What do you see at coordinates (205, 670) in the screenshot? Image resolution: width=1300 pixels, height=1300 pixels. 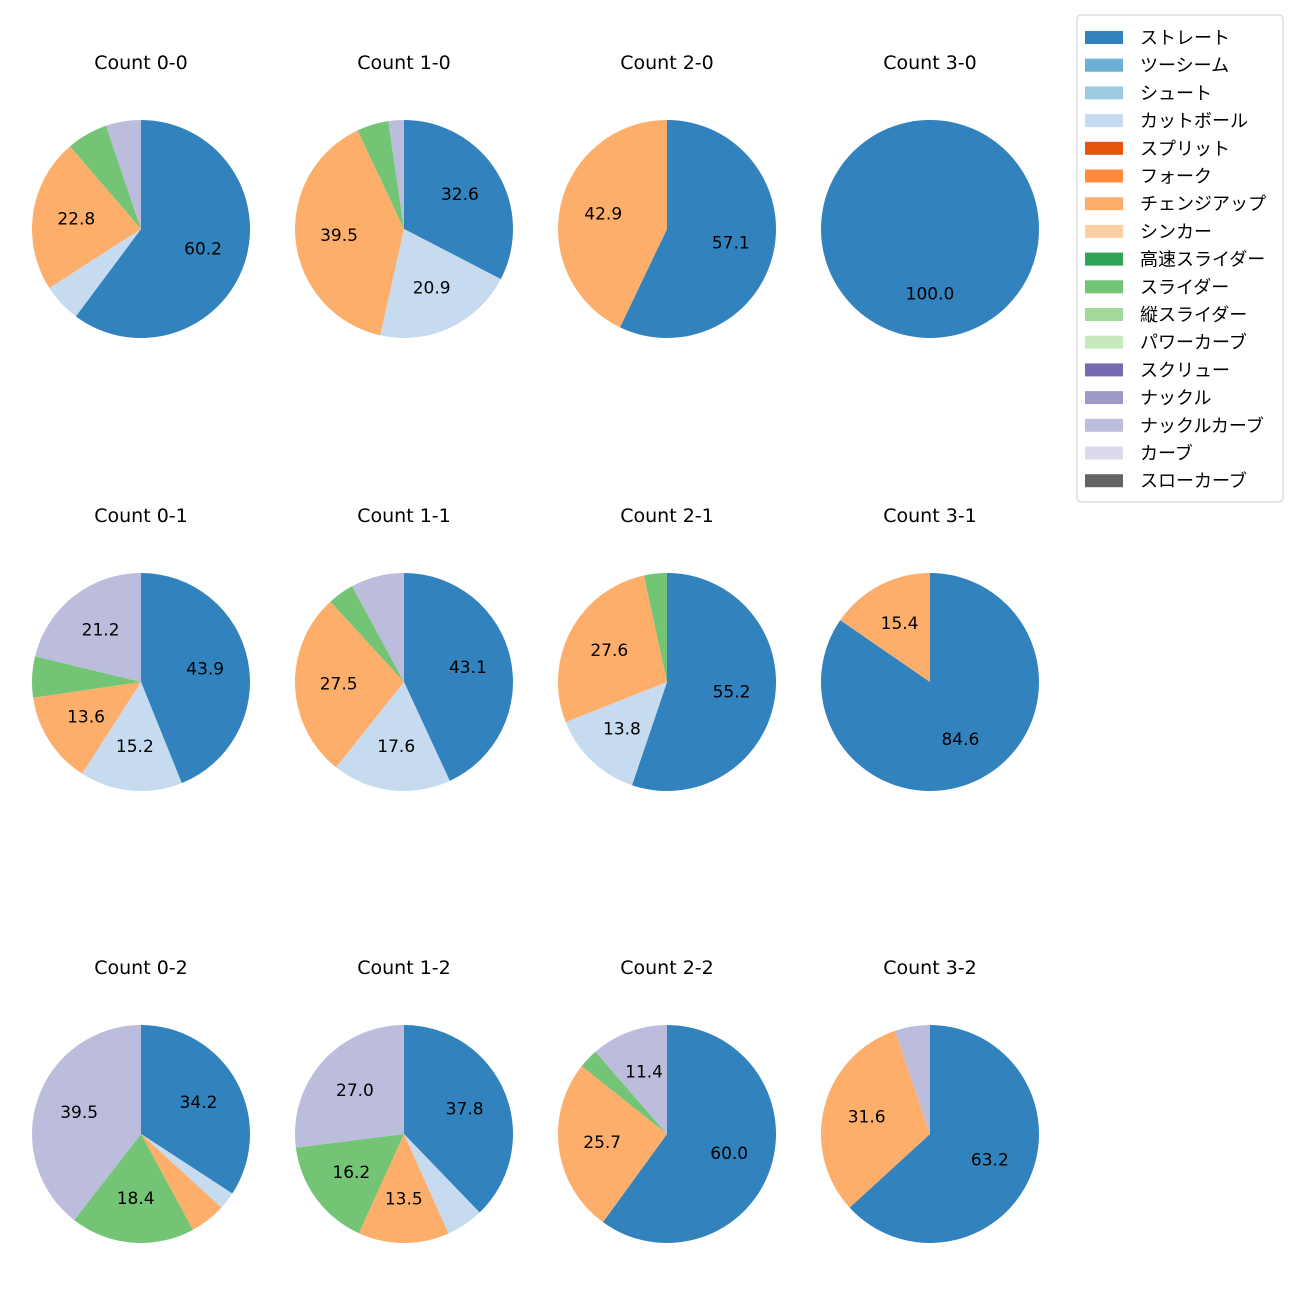 I see `slice-label: 43.9` at bounding box center [205, 670].